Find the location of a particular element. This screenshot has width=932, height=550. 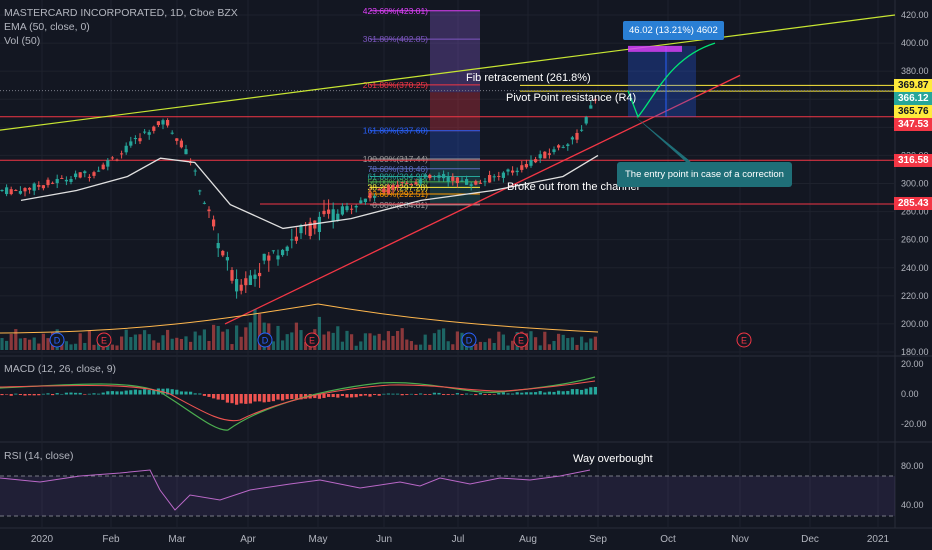

macd-tick-label: -20.00 is located at coordinates (914, 424).